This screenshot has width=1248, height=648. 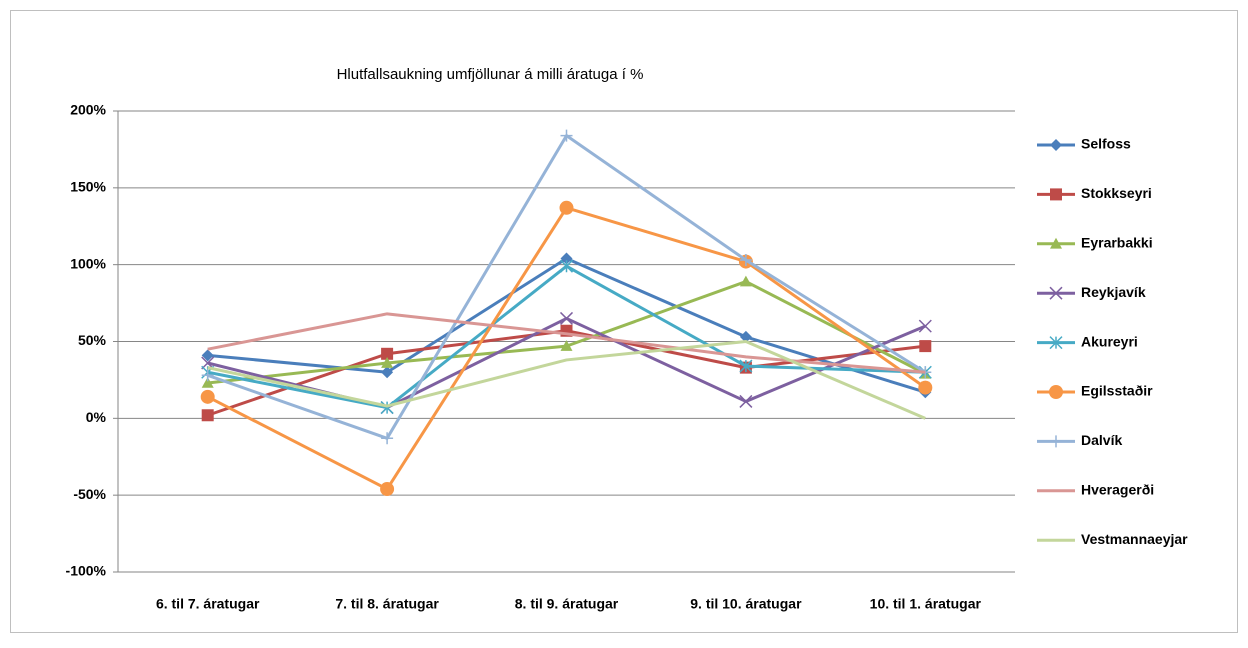 I want to click on x-tick-label: 10. til 1. áratugar, so click(x=926, y=604).